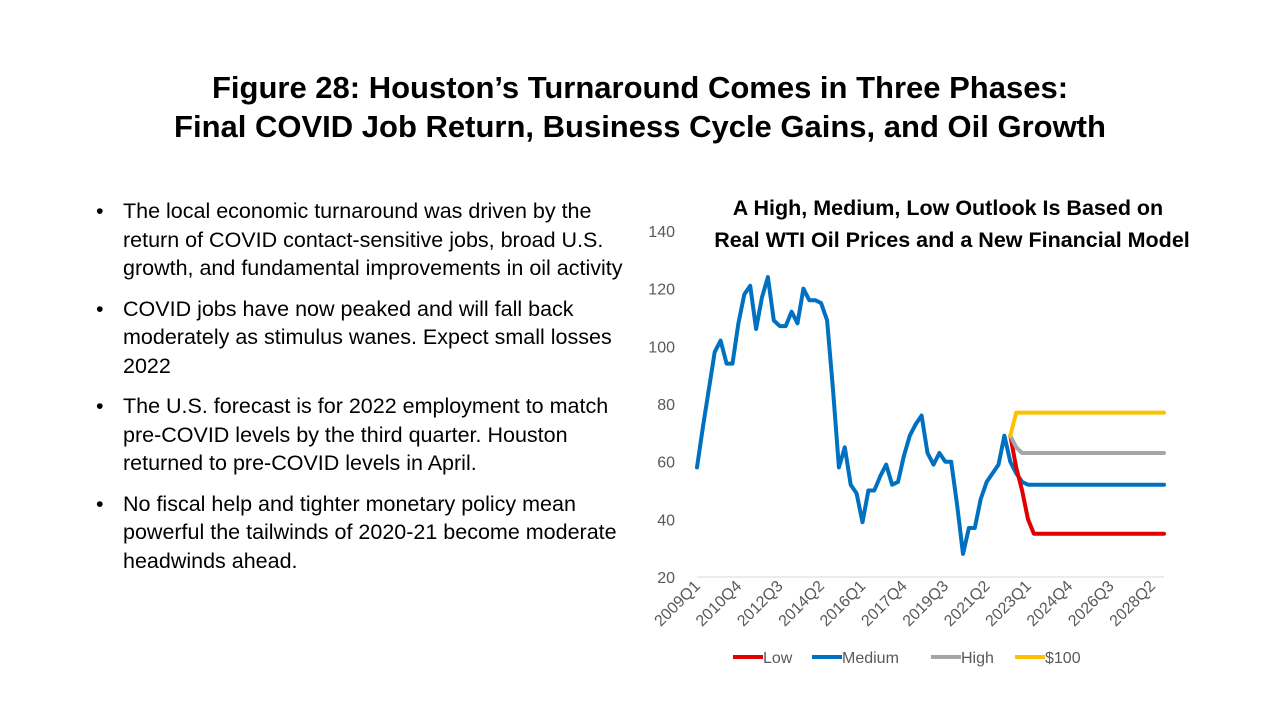 The width and height of the screenshot is (1280, 720). What do you see at coordinates (661, 232) in the screenshot?
I see `y-tick-label: 140` at bounding box center [661, 232].